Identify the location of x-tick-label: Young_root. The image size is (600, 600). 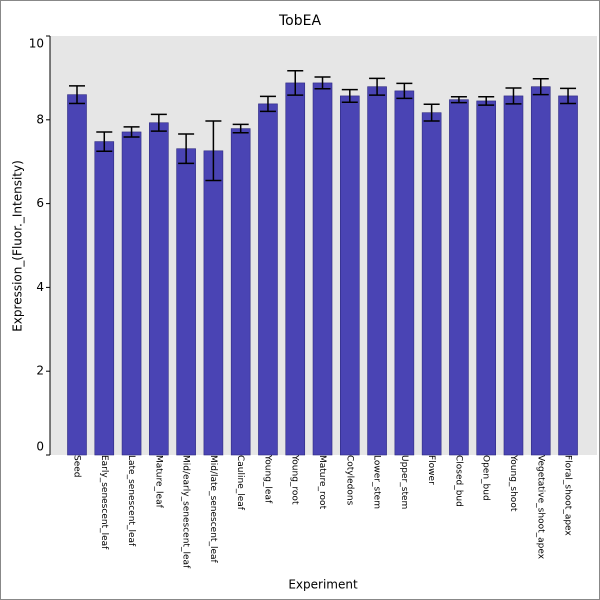
(295, 479).